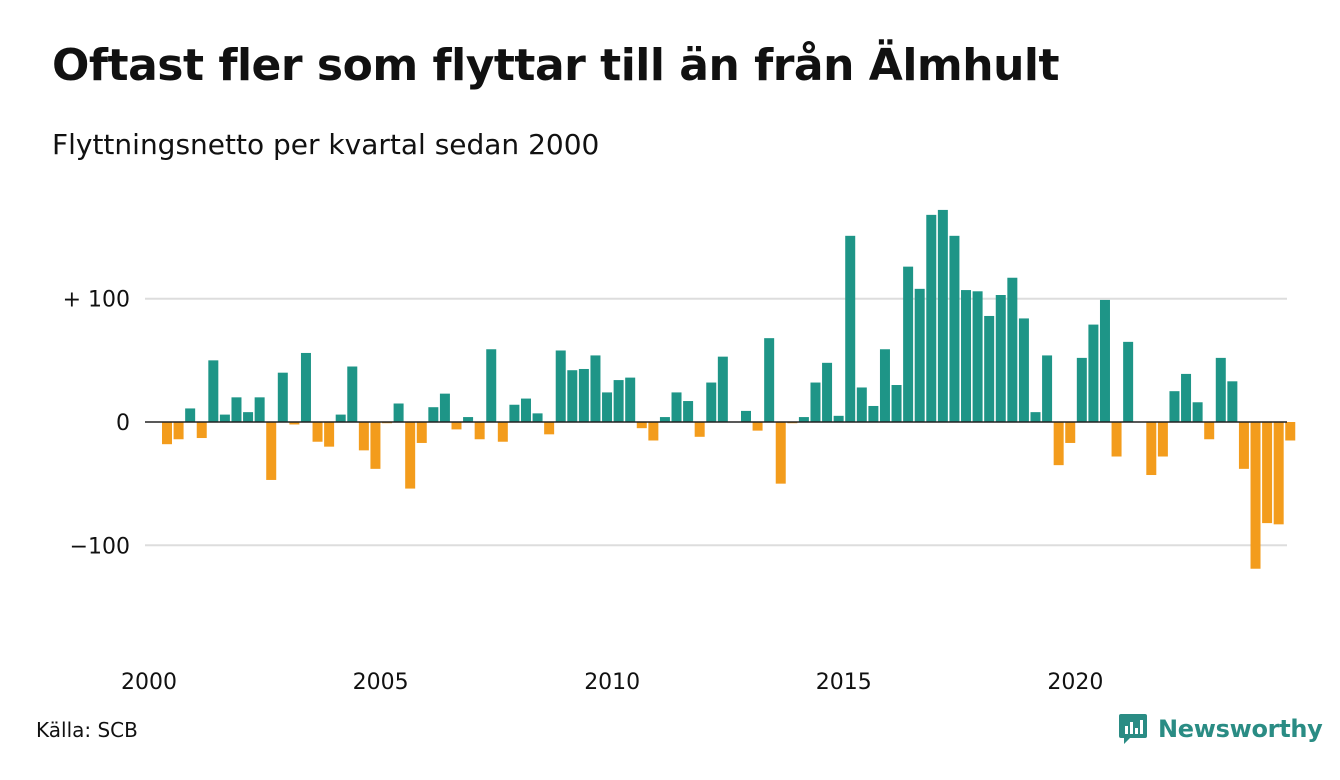 The height and width of the screenshot is (780, 1340). Describe the element at coordinates (100, 546) in the screenshot. I see `y-tick-label: −100` at that location.